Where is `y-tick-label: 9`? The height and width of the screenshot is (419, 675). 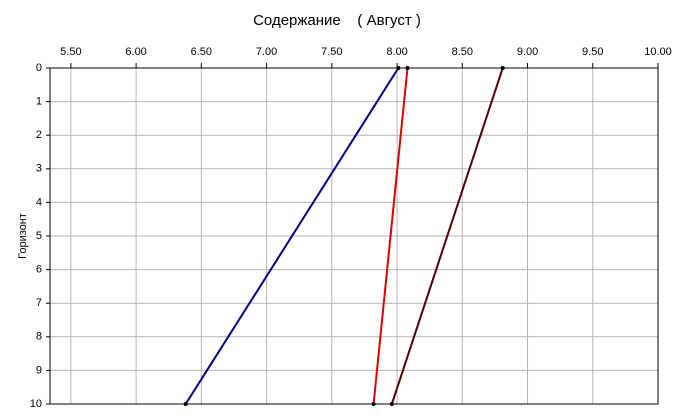 y-tick-label: 9 is located at coordinates (39, 370).